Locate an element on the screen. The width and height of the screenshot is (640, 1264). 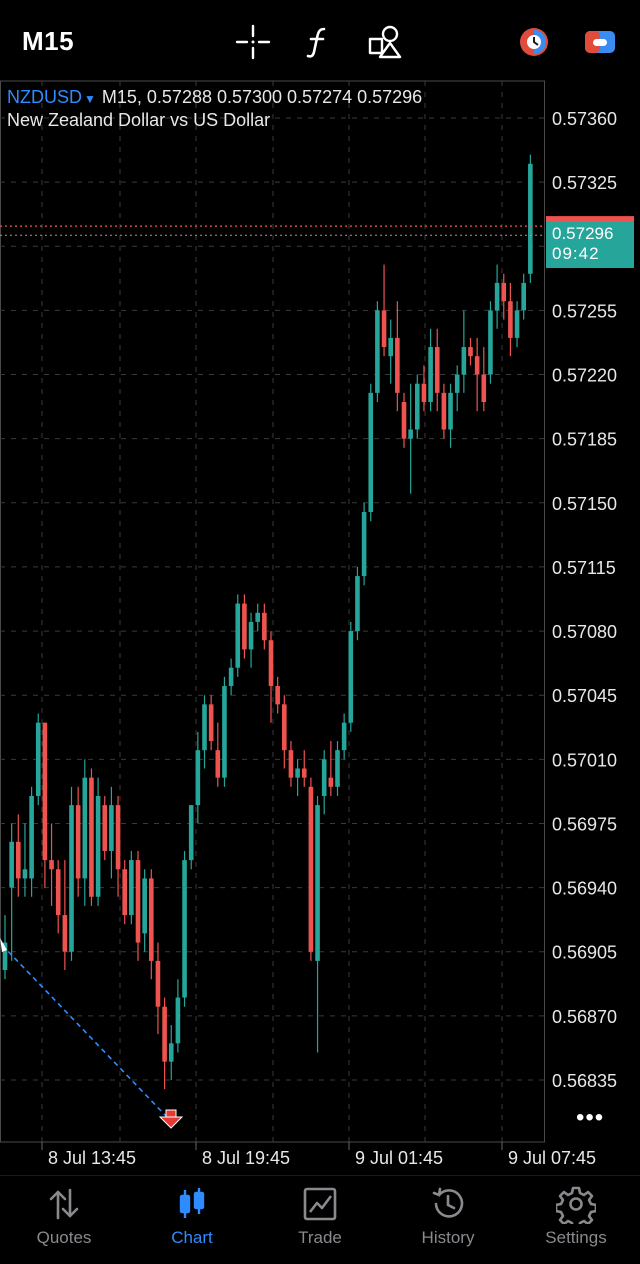
tab-history: History is located at coordinates (448, 1220).